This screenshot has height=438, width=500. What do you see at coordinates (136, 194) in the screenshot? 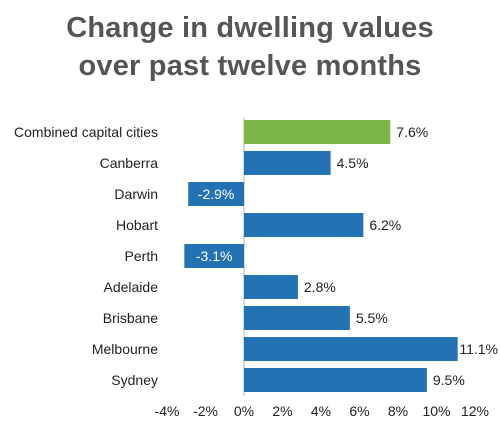
I see `category-label: Darwin` at bounding box center [136, 194].